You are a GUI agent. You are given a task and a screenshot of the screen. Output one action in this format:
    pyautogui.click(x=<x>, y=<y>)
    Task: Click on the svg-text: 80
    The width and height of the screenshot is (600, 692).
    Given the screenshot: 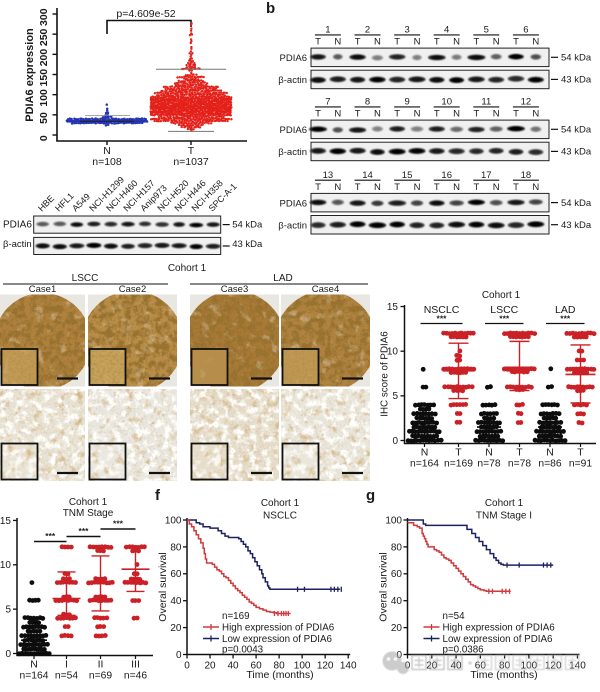 What is the action you would take?
    pyautogui.click(x=397, y=547)
    